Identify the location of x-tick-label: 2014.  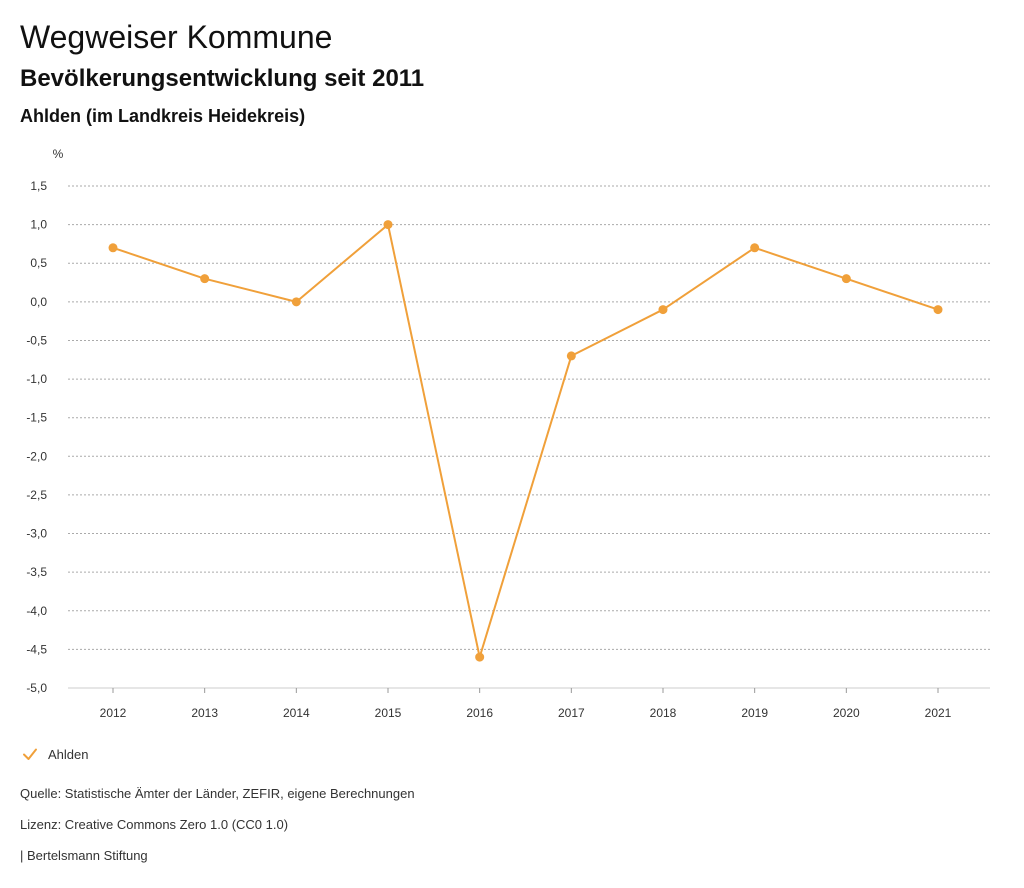
(296, 713).